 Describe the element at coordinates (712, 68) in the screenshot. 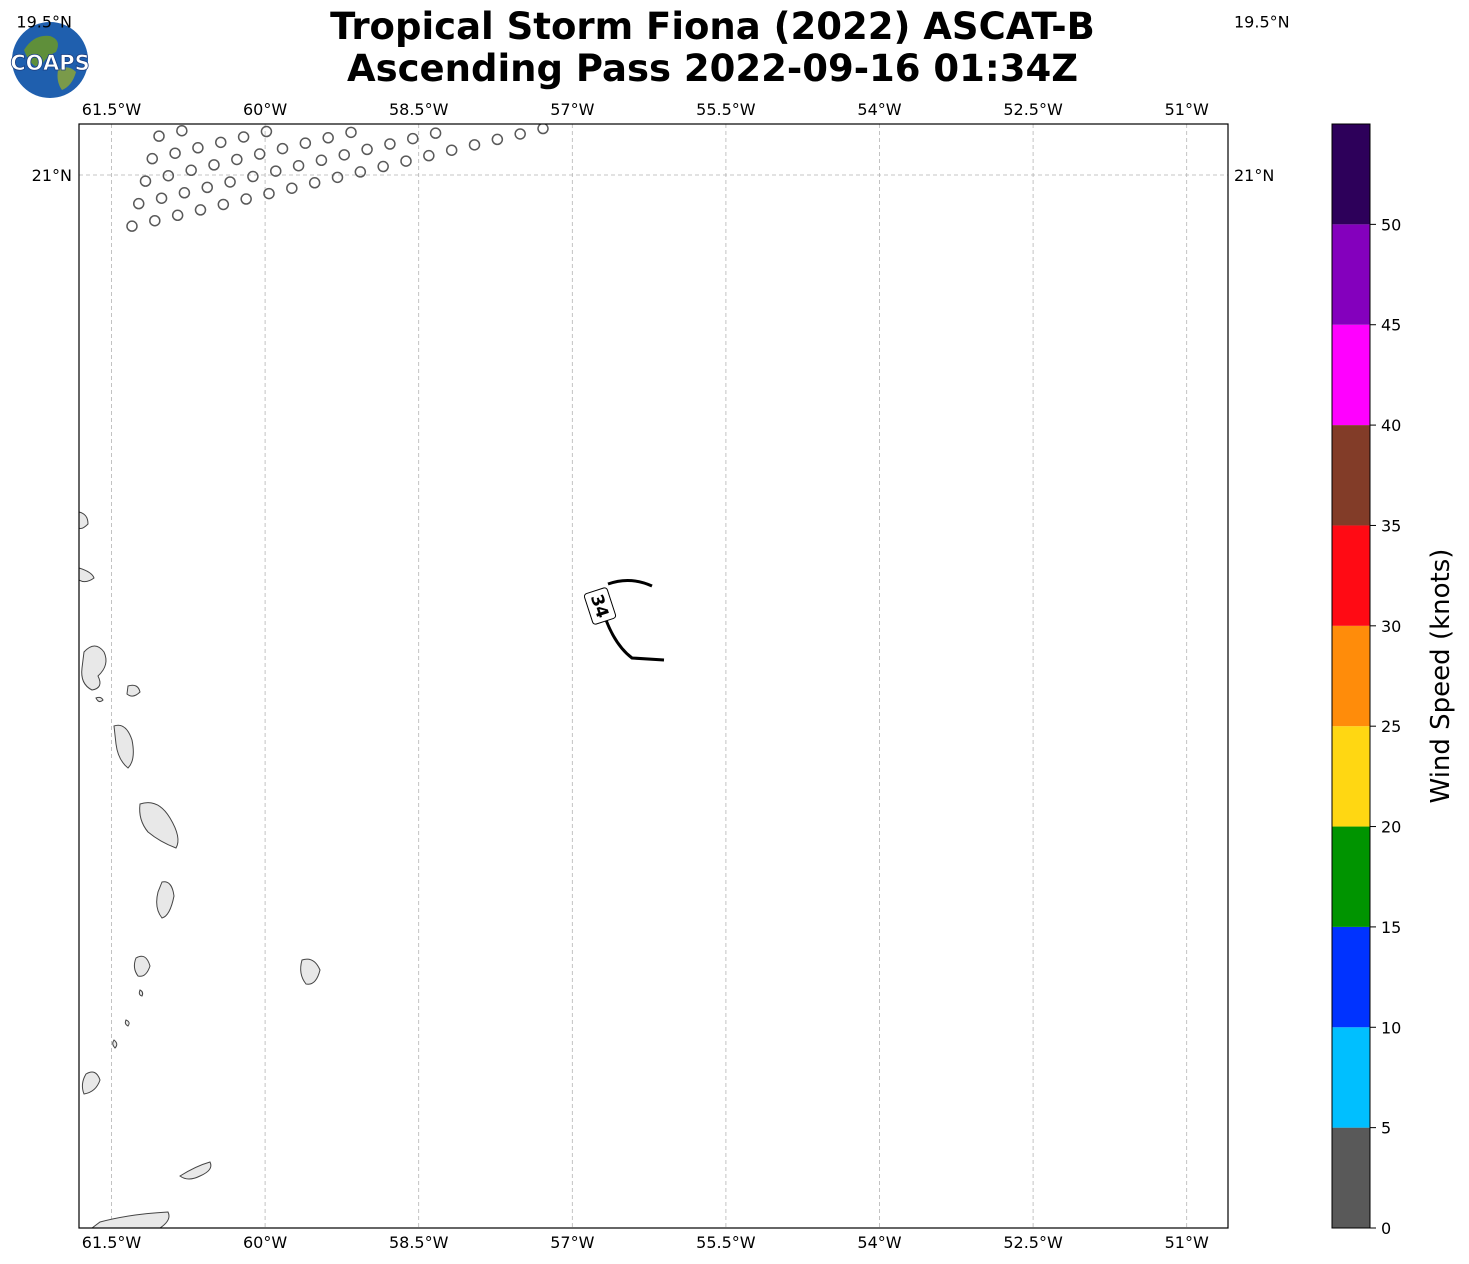

I see `title-line-2: Ascending Pass 2022-09-16 01:34Z` at that location.